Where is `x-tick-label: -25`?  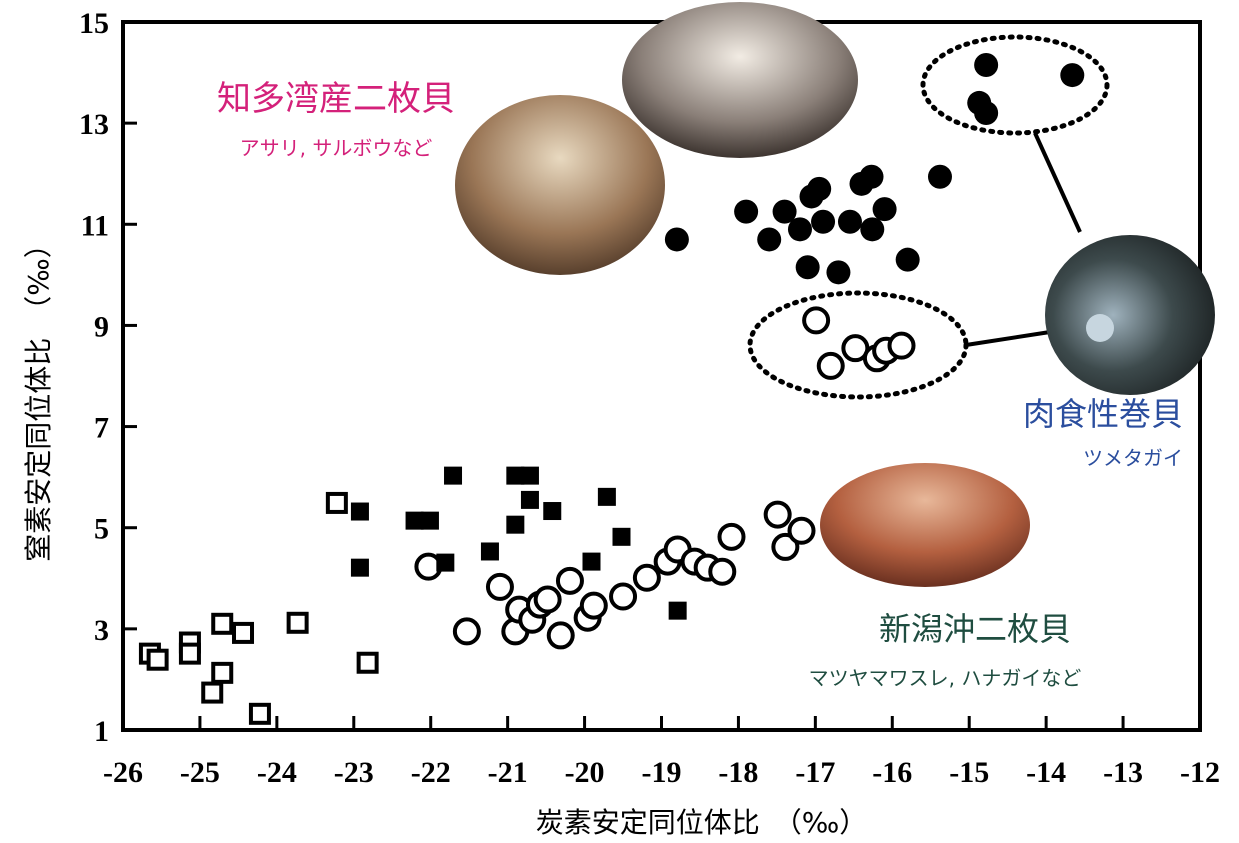
x-tick-label: -25 is located at coordinates (200, 772).